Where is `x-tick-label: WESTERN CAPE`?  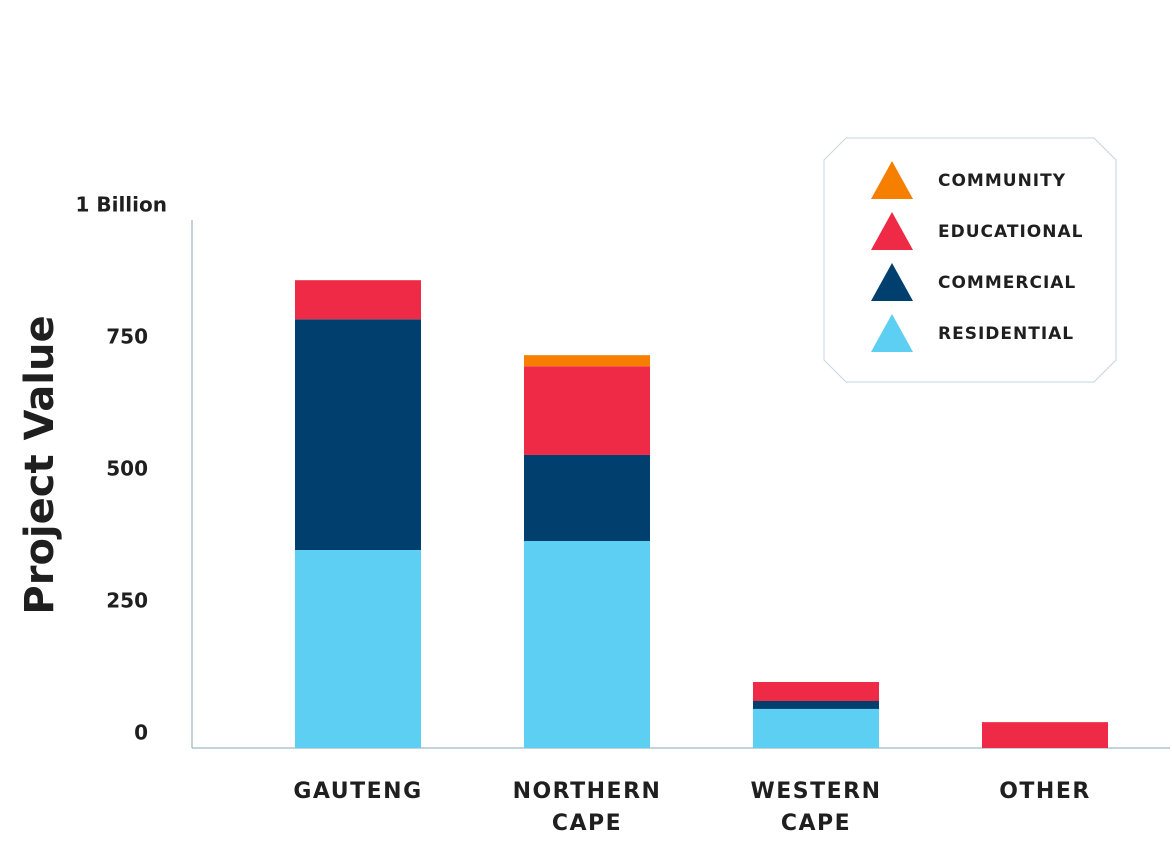
x-tick-label: WESTERN CAPE is located at coordinates (816, 807).